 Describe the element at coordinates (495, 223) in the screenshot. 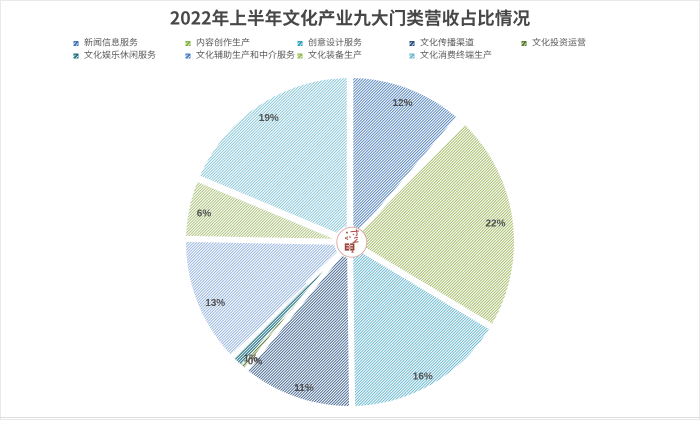

I see `svg-text: 22%` at that location.